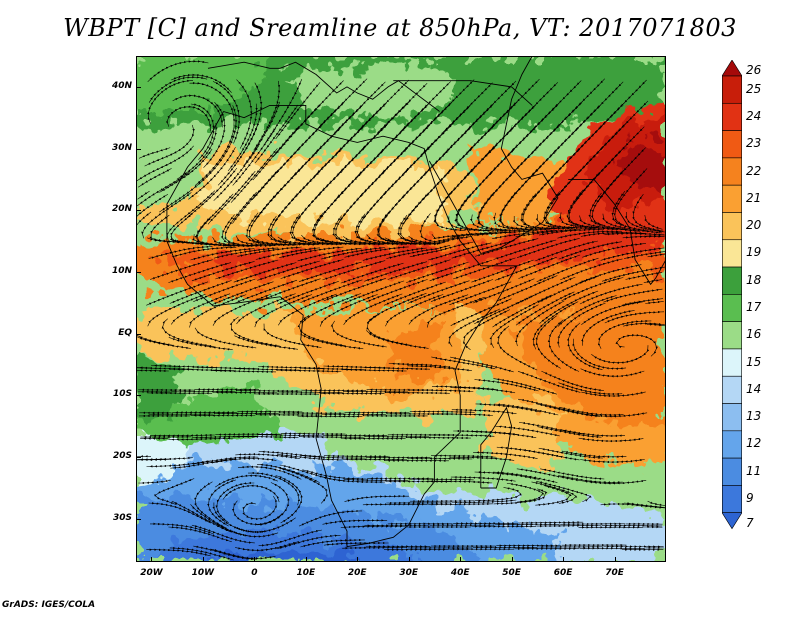  Describe the element at coordinates (121, 270) in the screenshot. I see `lat-label: 10N` at that location.